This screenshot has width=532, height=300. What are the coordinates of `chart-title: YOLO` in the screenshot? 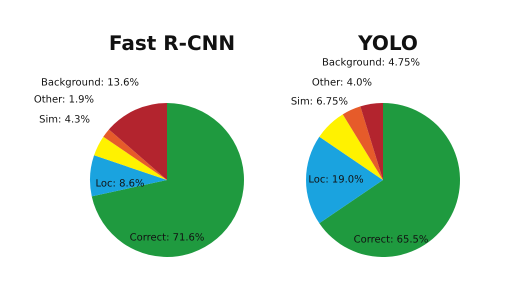 It's located at (387, 43).